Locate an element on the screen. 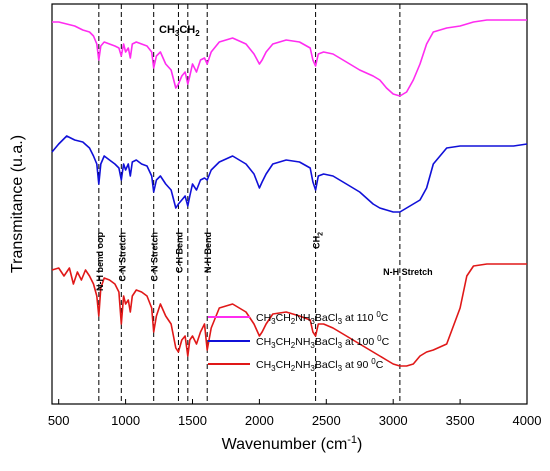 The width and height of the screenshot is (550, 471). tick-label: 2500 is located at coordinates (326, 420).